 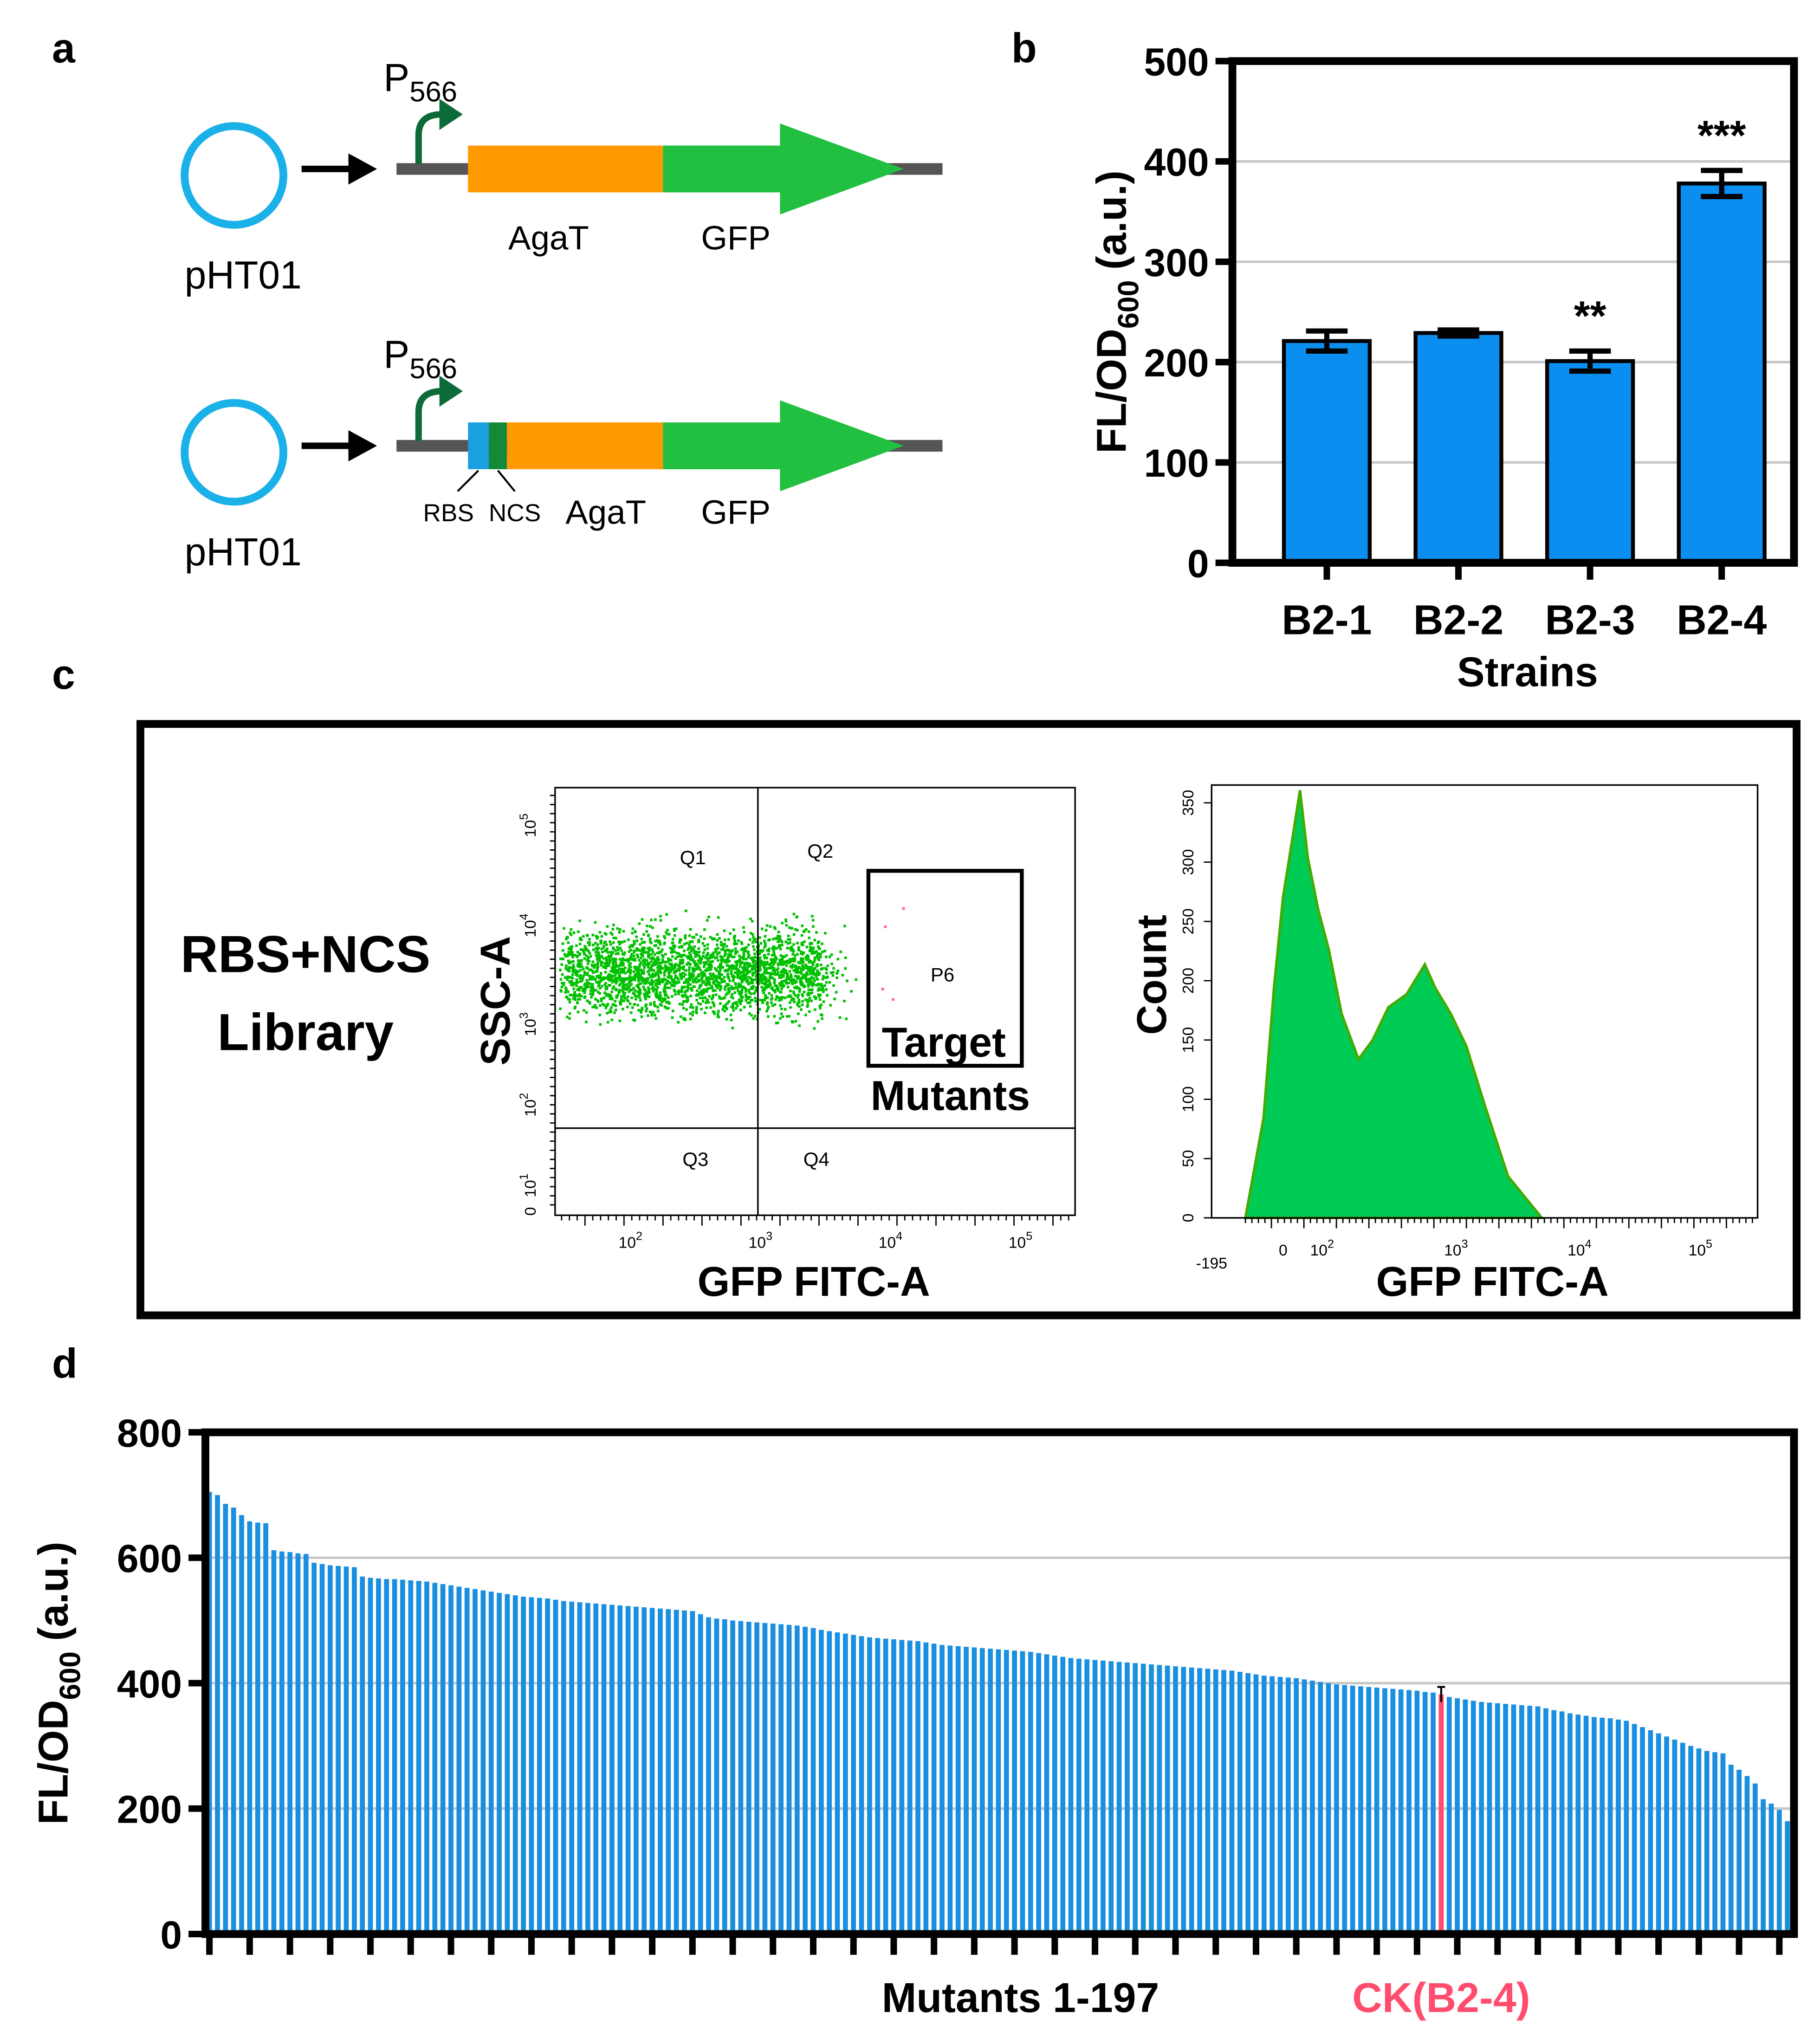 I want to click on quadrant-label: Q4, so click(x=816, y=1159).